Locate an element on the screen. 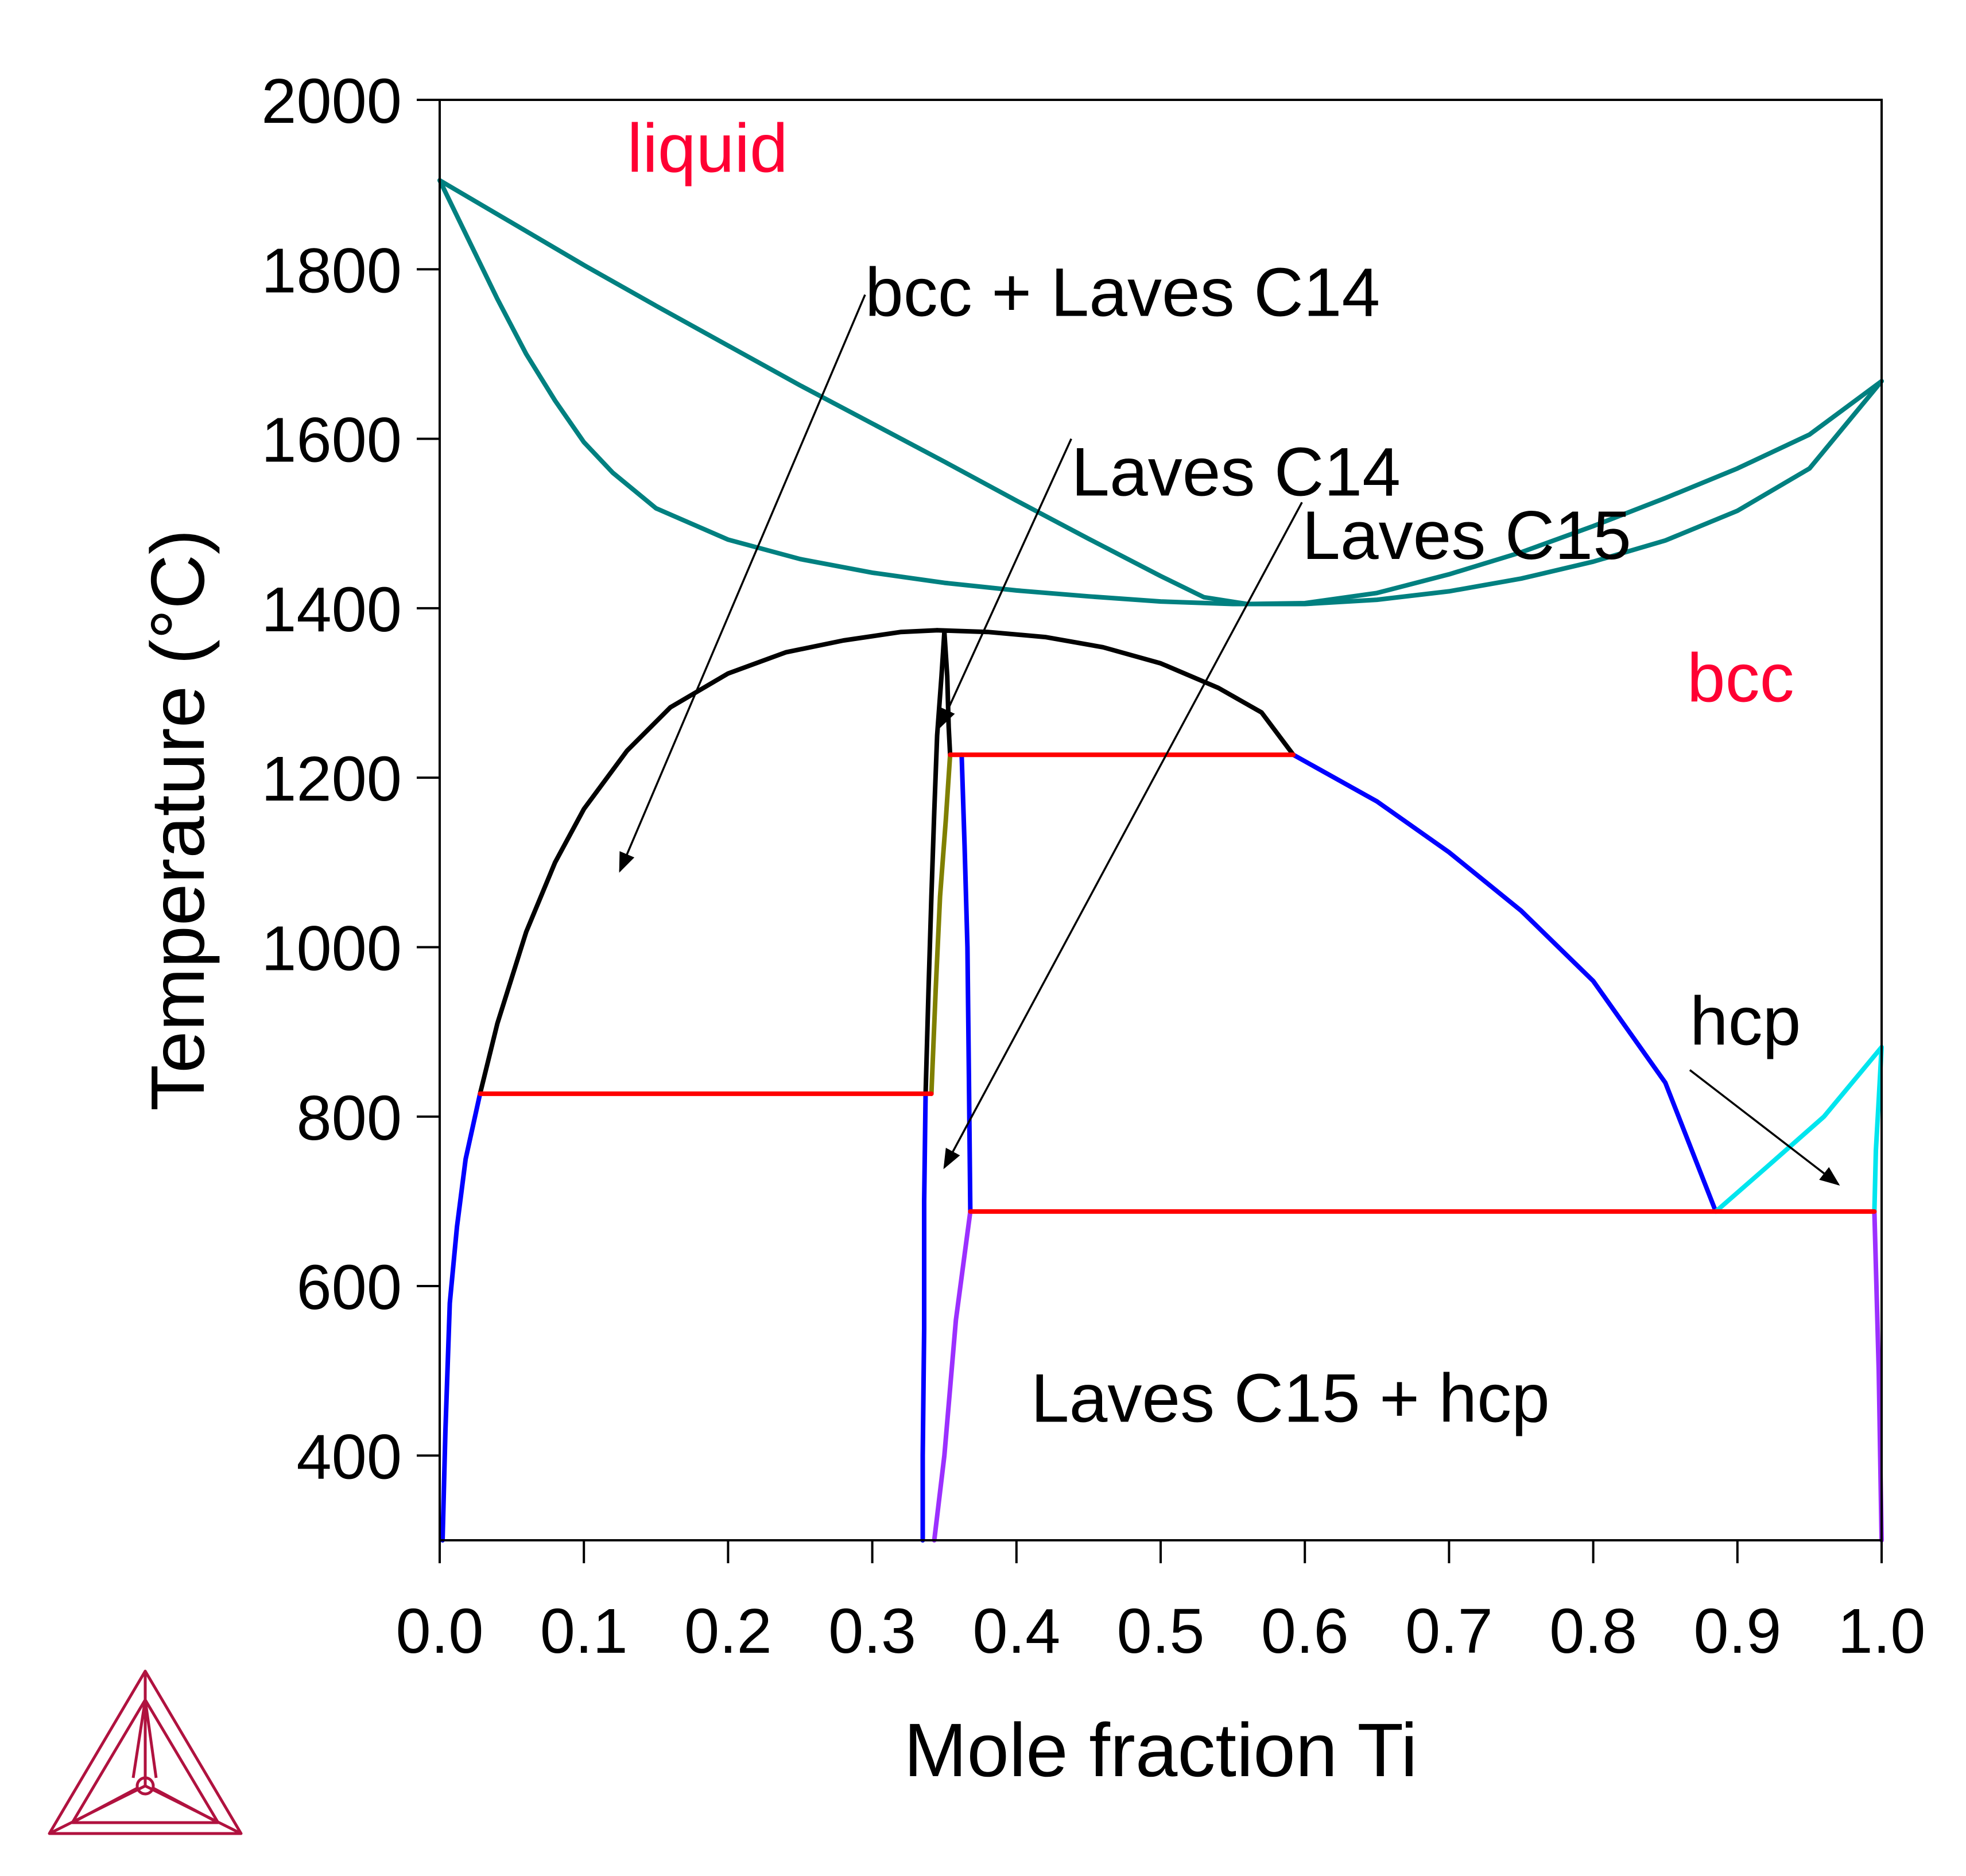  x-axis: 0.0 0.1 0.2 0.3 0.4 0.5 0.6 0.7 0.8 0.9 1.0 is located at coordinates (1161, 1604).